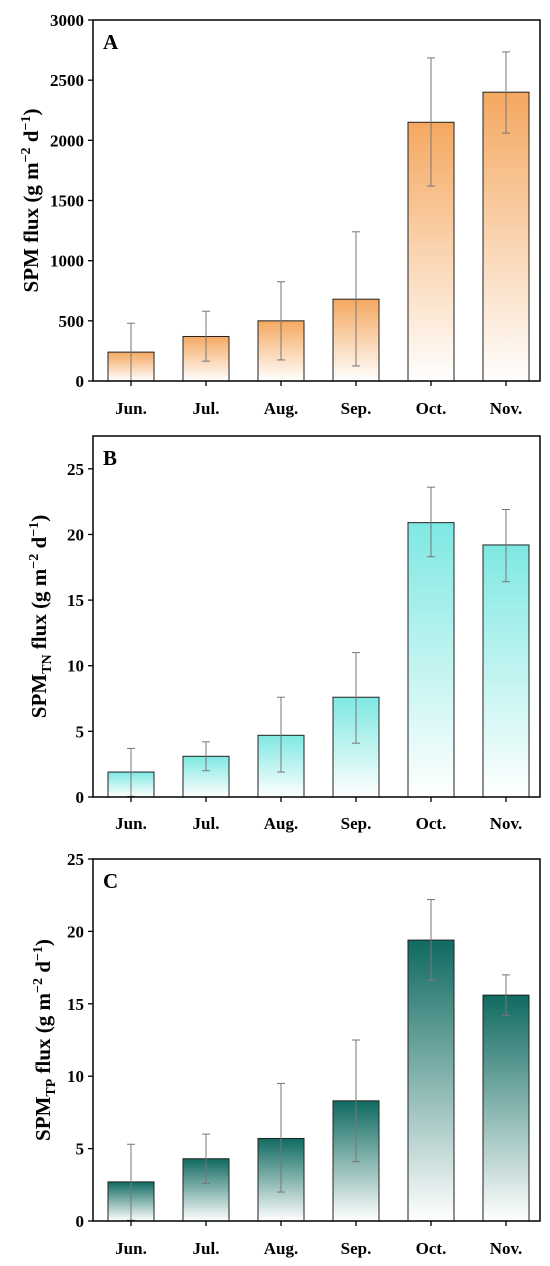 This screenshot has width=550, height=1266. I want to click on y-axis-label-sub: TP, so click(51, 1087).